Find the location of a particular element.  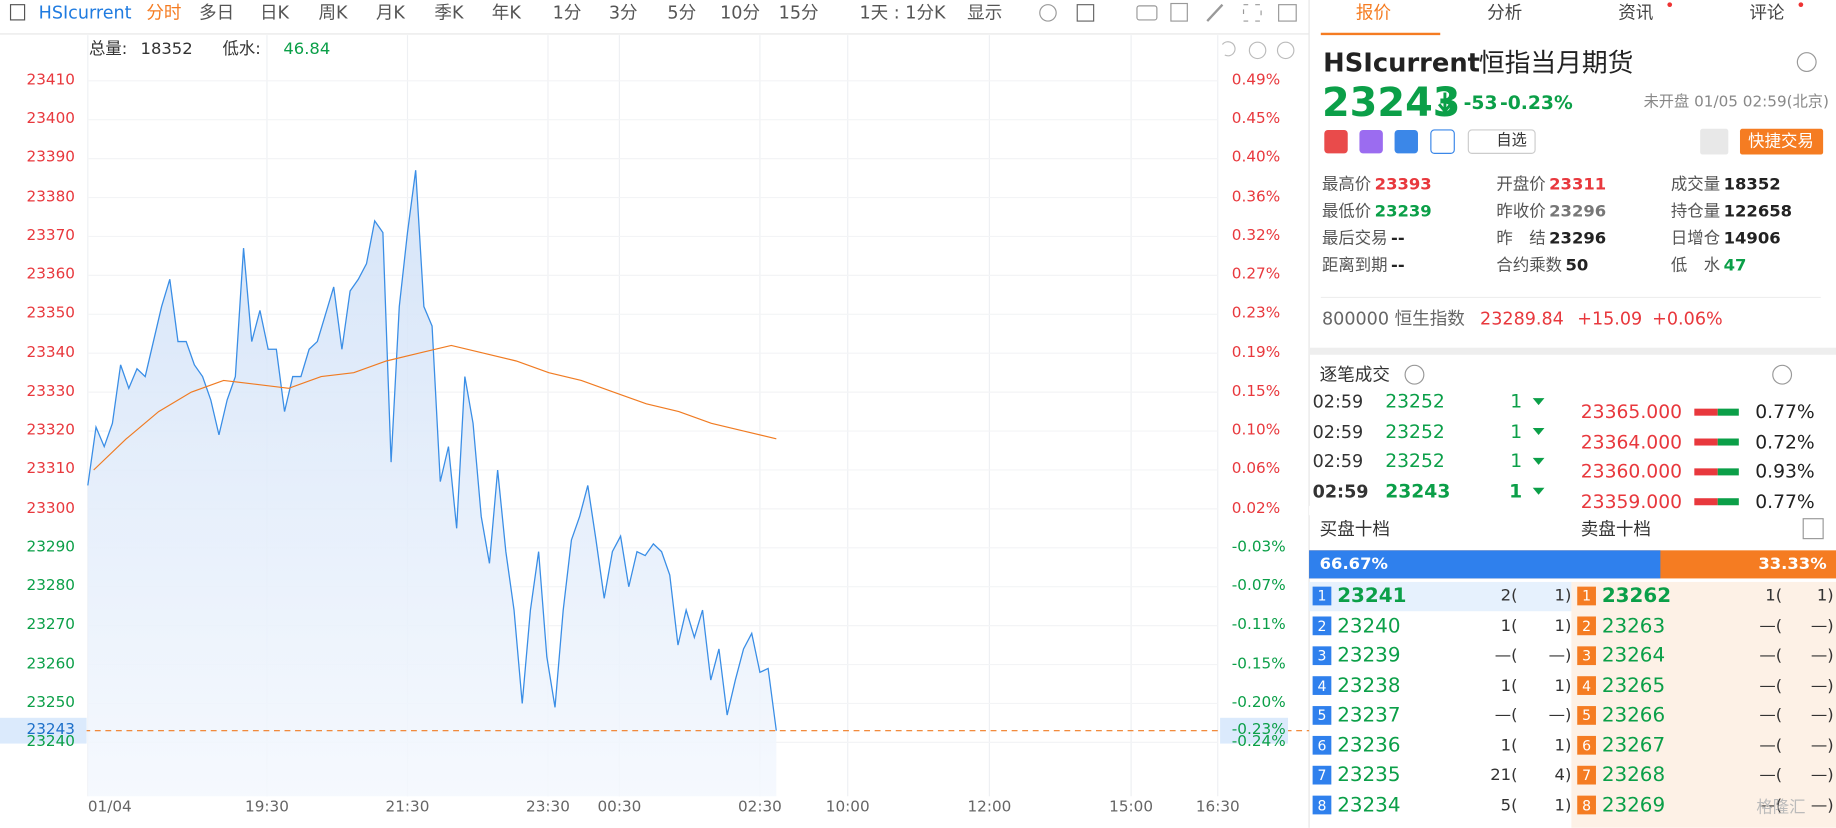

depth-icon is located at coordinates (1813, 529).